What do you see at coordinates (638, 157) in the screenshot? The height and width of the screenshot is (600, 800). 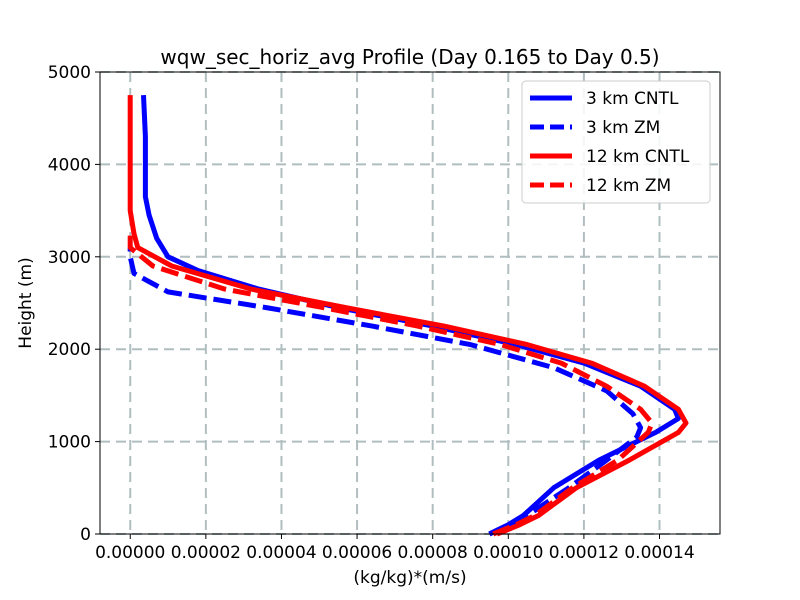 I see `legend-label: 12 km CNTL` at bounding box center [638, 157].